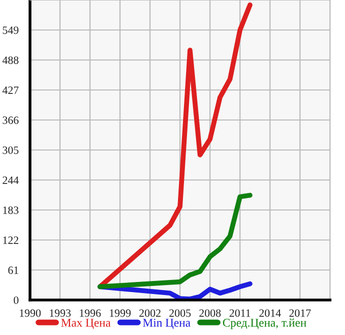 This screenshot has width=345, height=335. What do you see at coordinates (10, 60) in the screenshot?
I see `y-tick-label: 488` at bounding box center [10, 60].